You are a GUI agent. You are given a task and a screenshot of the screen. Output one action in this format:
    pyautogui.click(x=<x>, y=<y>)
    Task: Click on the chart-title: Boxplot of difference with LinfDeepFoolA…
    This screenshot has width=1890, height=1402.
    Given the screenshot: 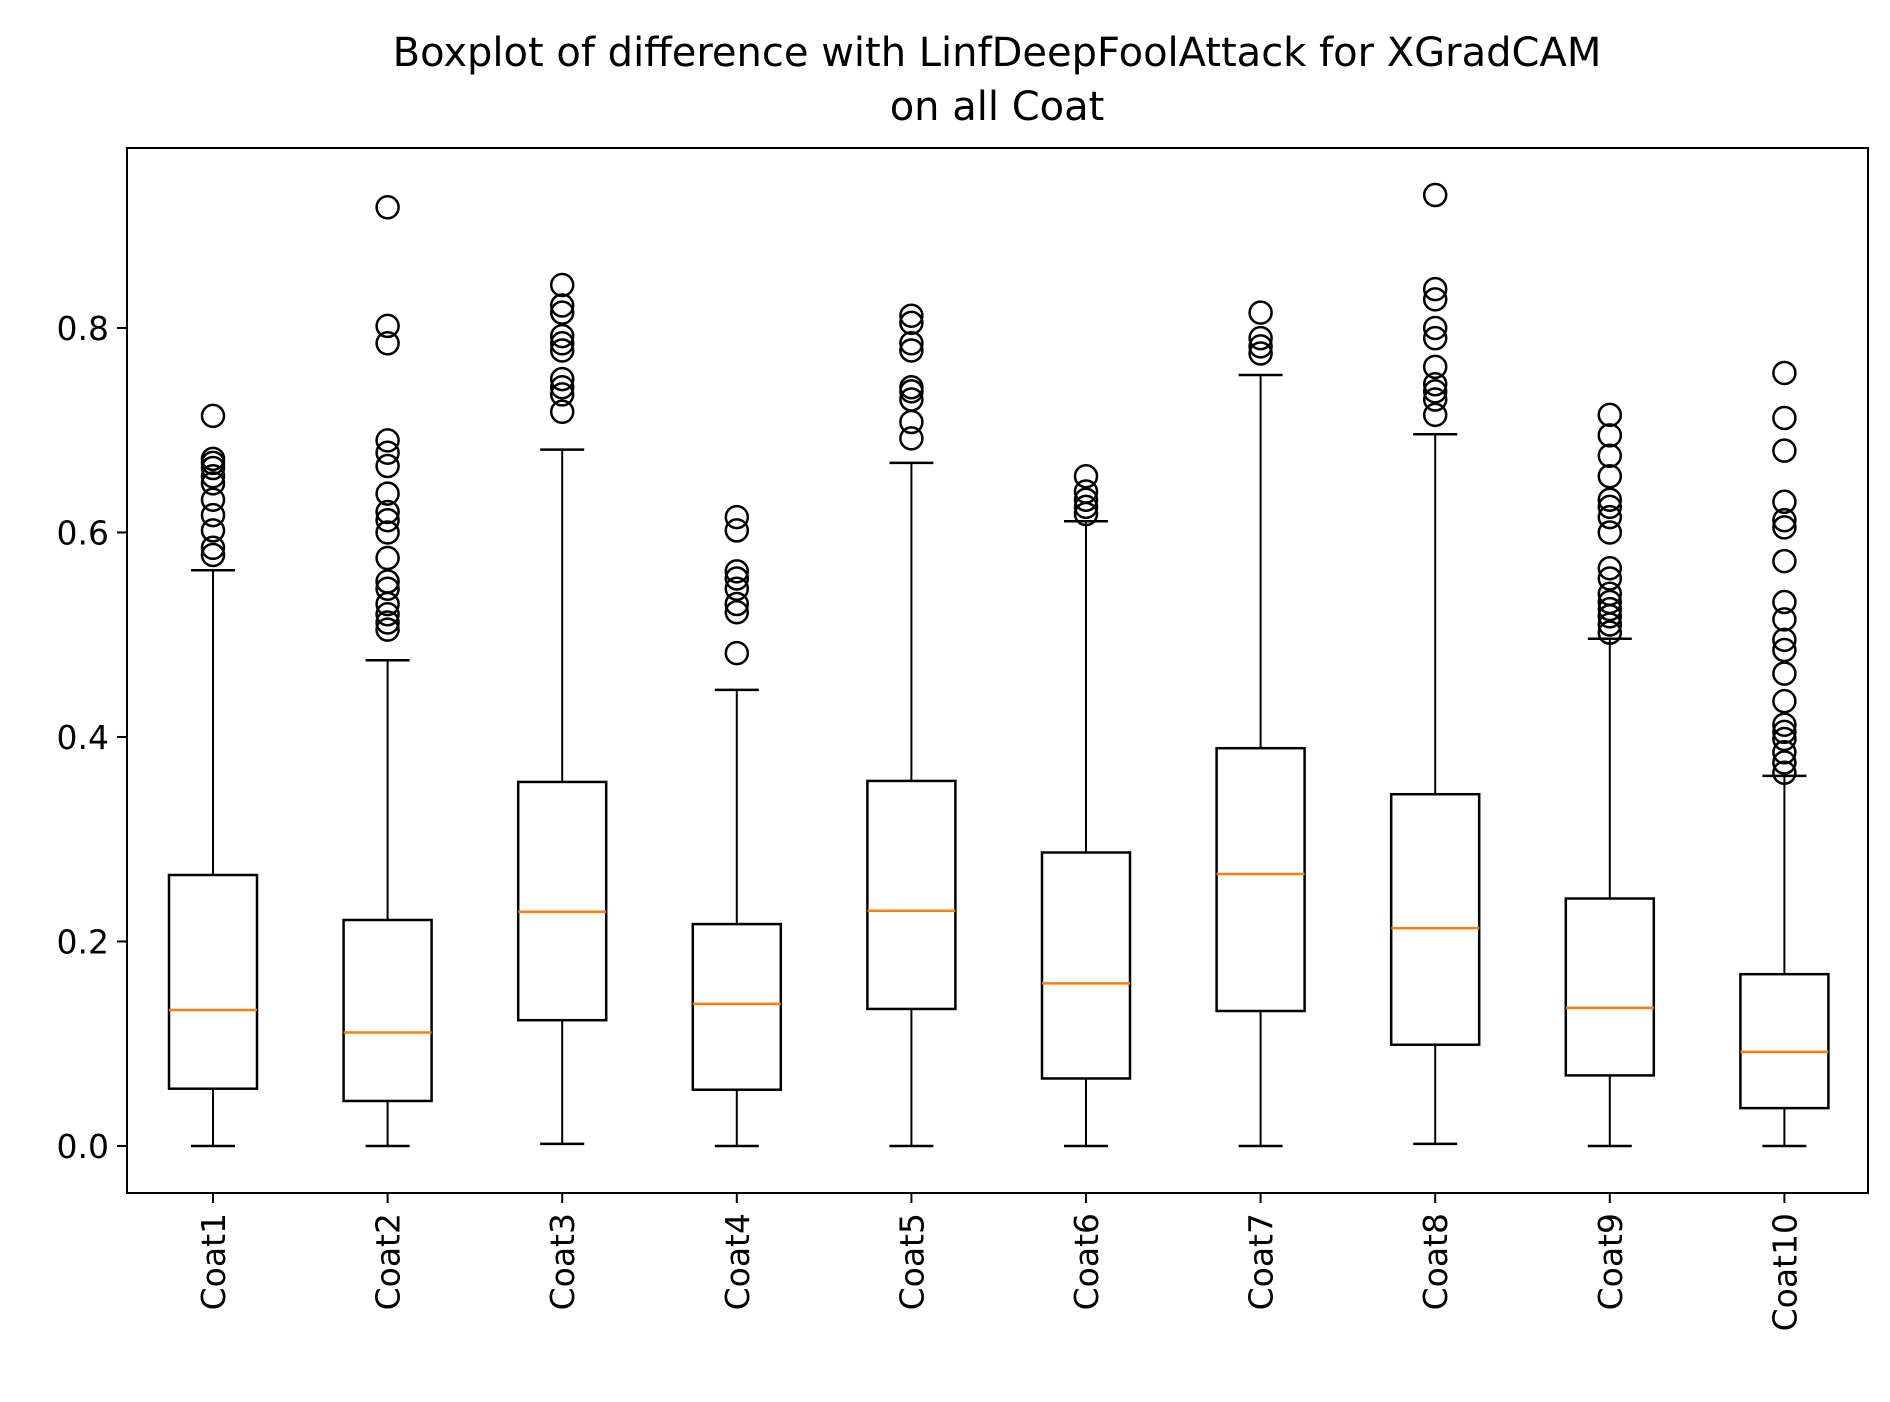 What is the action you would take?
    pyautogui.click(x=997, y=80)
    